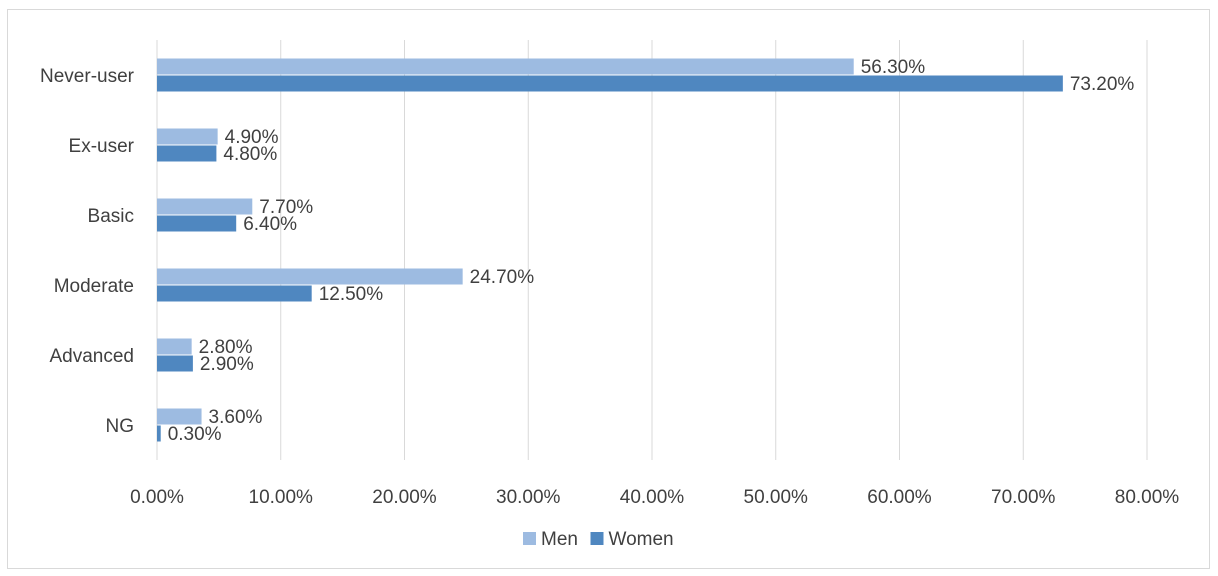 This screenshot has height=576, width=1218. I want to click on legend-label-men: Men, so click(559, 539).